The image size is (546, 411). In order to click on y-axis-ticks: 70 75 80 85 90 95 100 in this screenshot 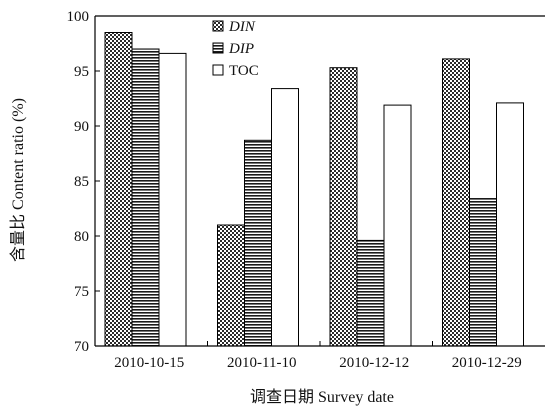, I will do `click(83, 182)`.